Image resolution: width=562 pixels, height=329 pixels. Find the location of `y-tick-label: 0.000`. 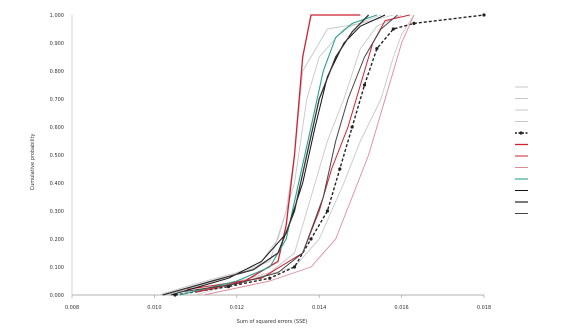

y-tick-label: 0.000 is located at coordinates (57, 296).